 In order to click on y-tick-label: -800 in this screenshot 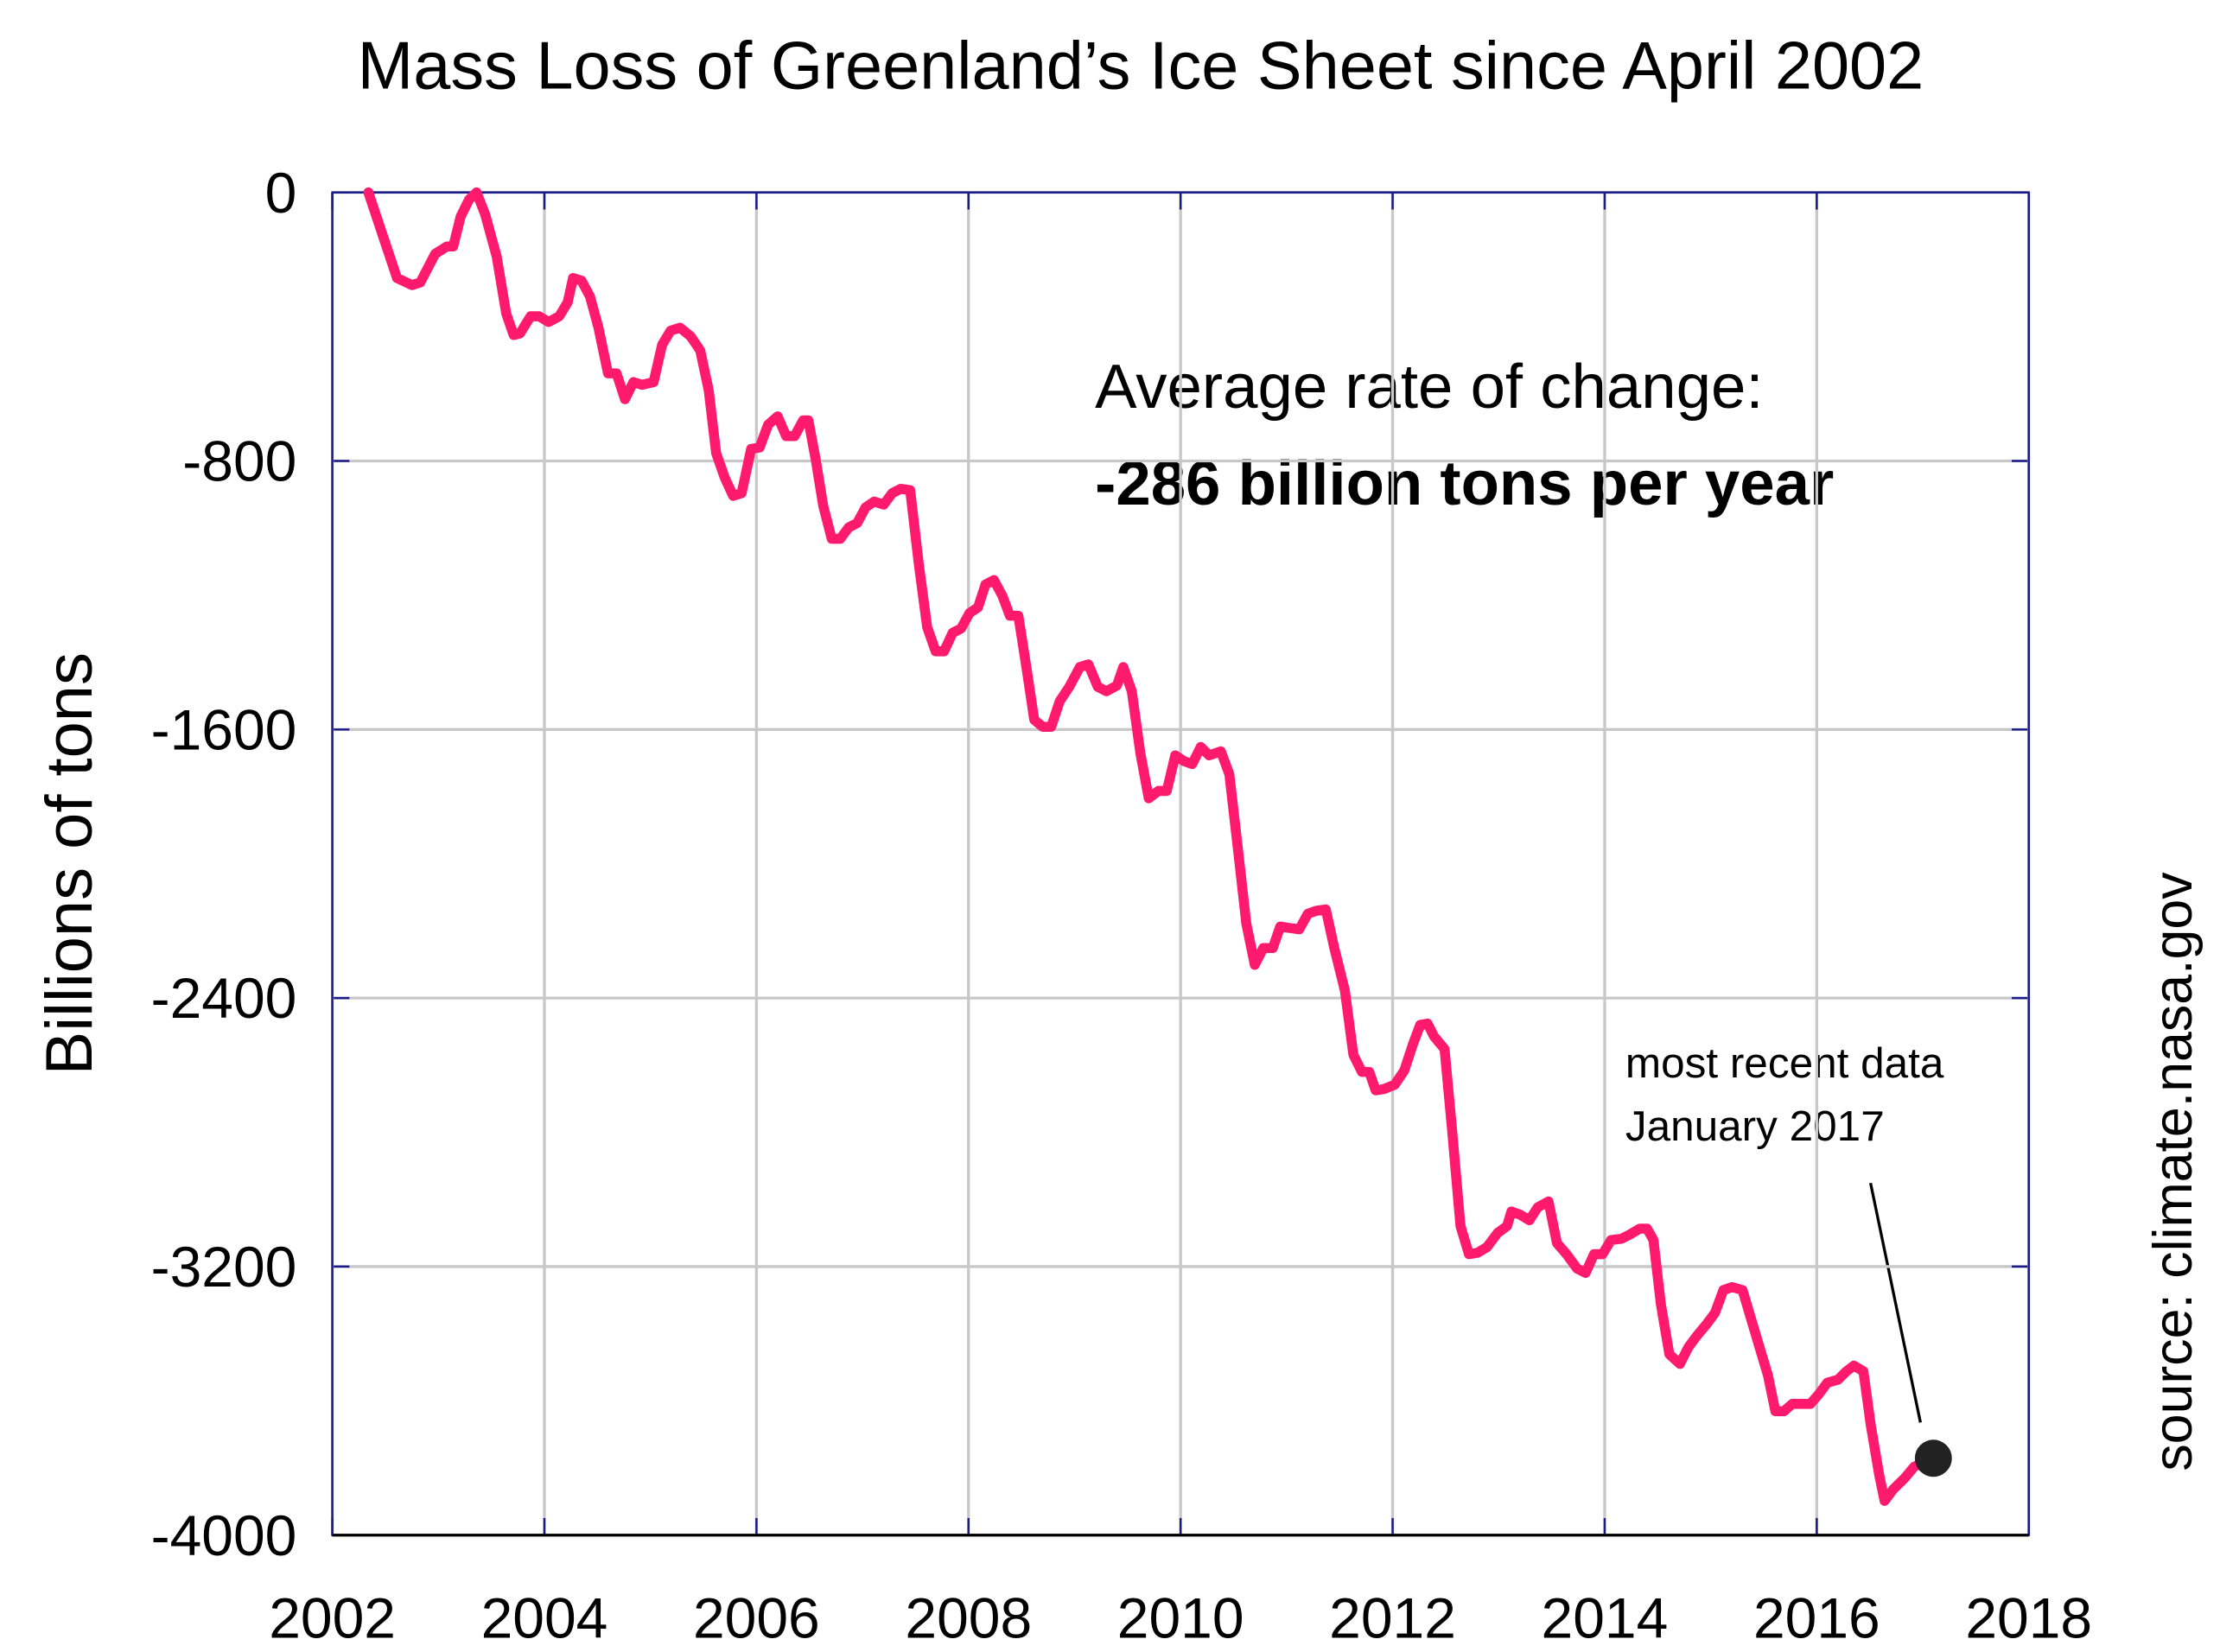, I will do `click(239, 461)`.